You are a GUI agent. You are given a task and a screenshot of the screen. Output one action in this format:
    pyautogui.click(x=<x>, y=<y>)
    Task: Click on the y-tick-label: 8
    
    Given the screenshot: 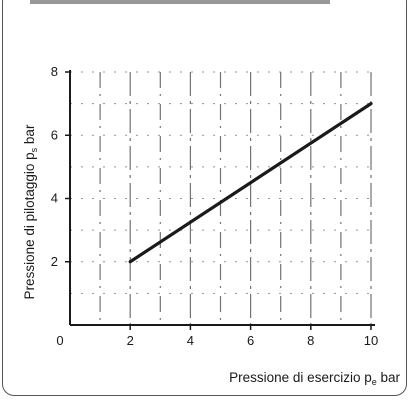 What is the action you would take?
    pyautogui.click(x=54, y=71)
    